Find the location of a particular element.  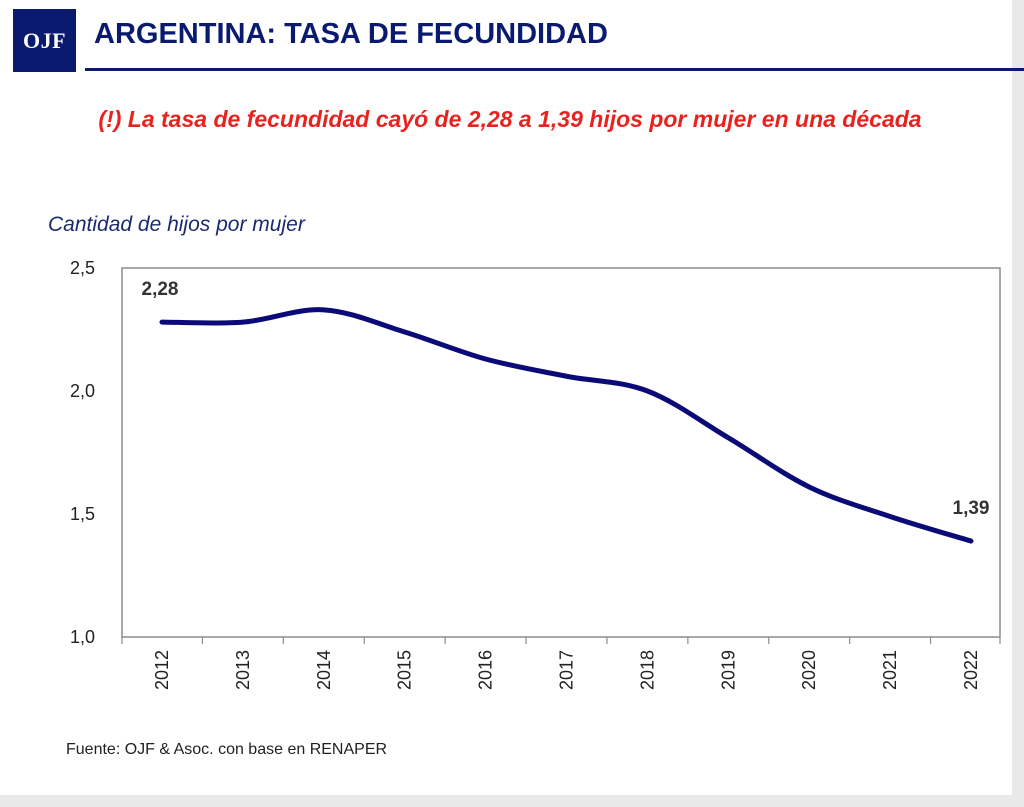

y-tick-label: 1,5 is located at coordinates (82, 514).